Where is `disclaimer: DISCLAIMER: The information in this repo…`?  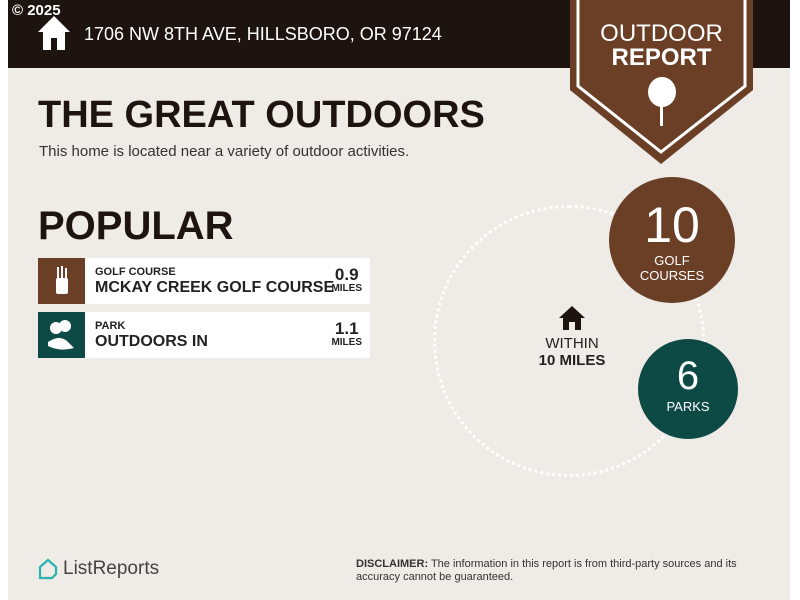 disclaimer: DISCLAIMER: The information in this repo… is located at coordinates (566, 571).